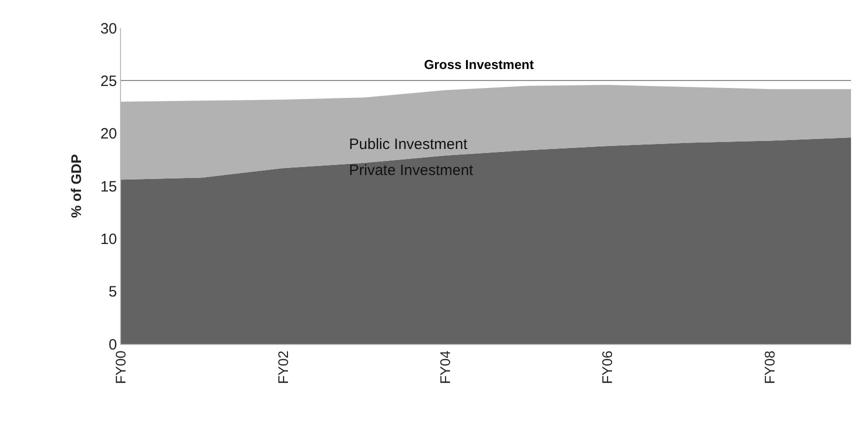 The height and width of the screenshot is (423, 865). I want to click on series-label: Private Investment, so click(411, 170).